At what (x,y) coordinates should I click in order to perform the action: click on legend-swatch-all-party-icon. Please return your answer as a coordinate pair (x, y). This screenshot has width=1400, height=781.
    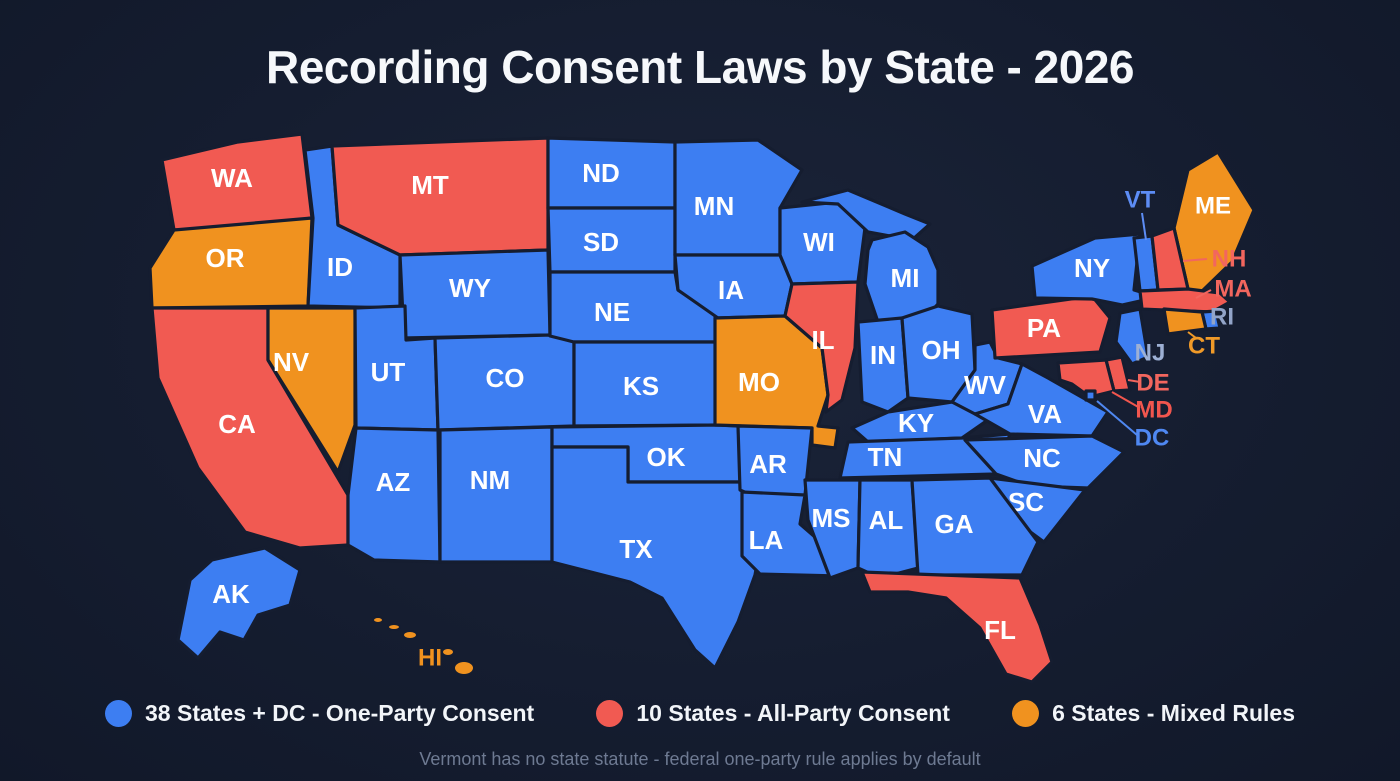
    Looking at the image, I should click on (610, 713).